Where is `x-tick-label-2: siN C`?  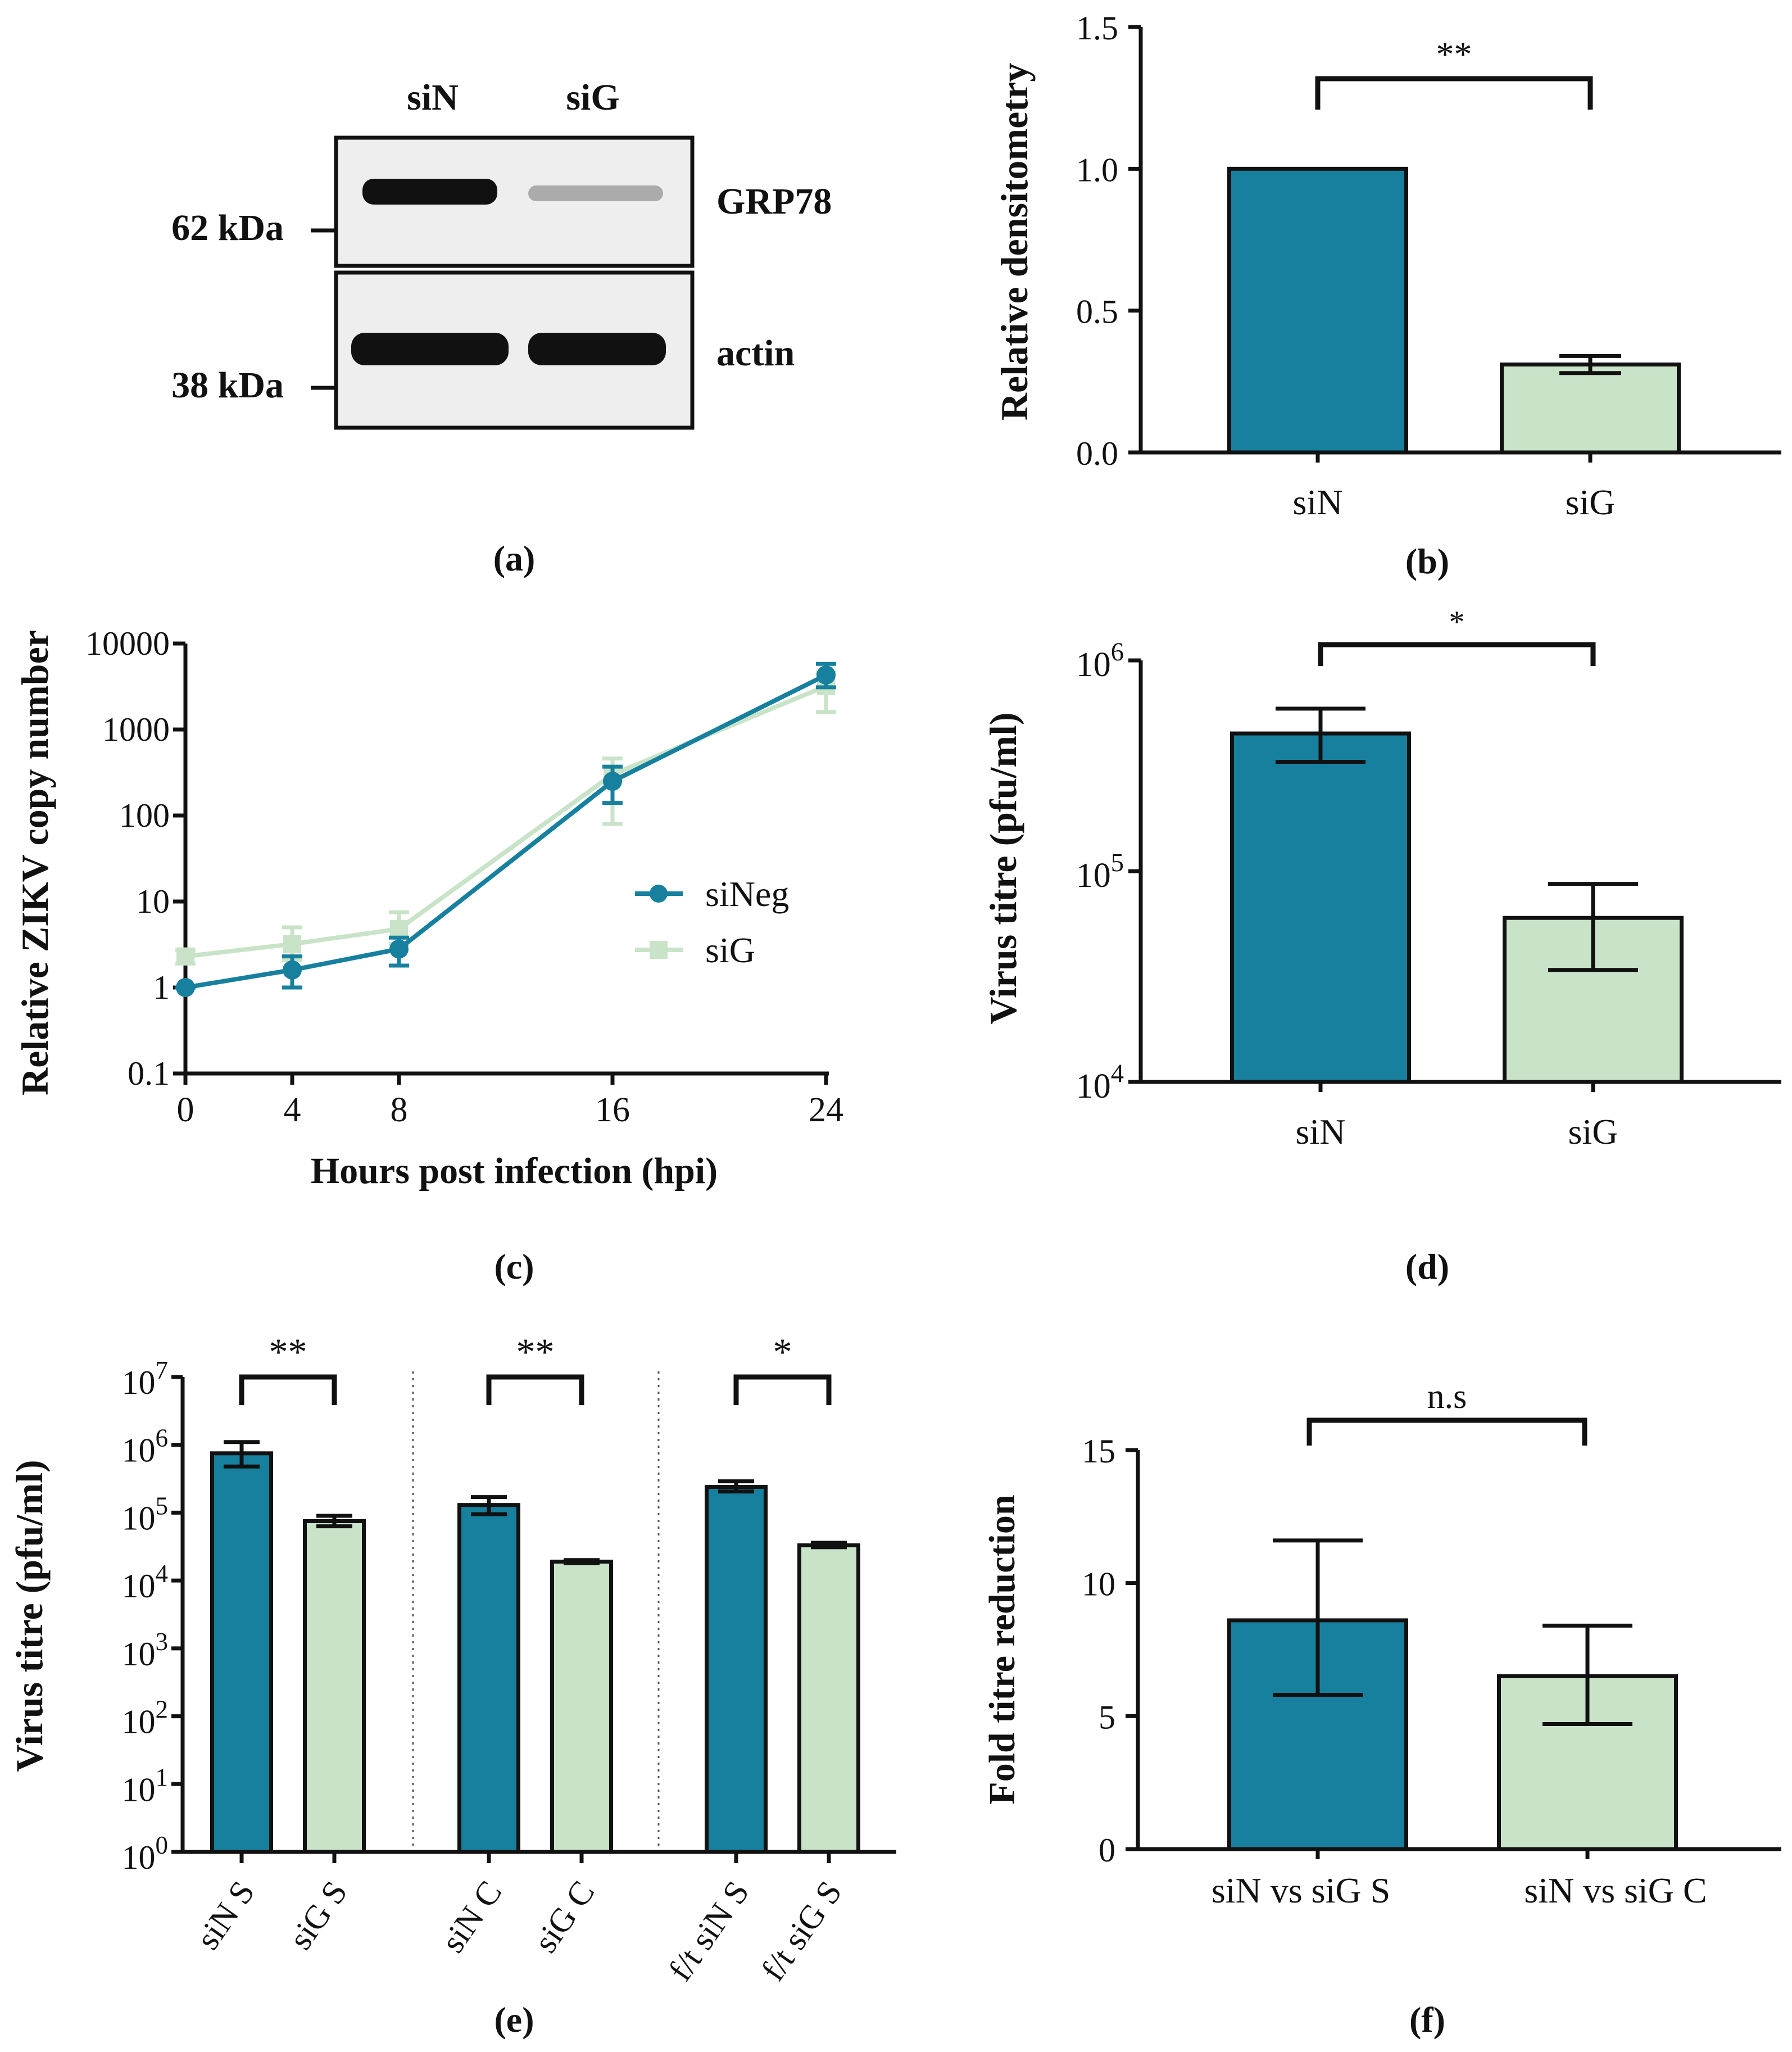
x-tick-label-2: siN C is located at coordinates (471, 1916).